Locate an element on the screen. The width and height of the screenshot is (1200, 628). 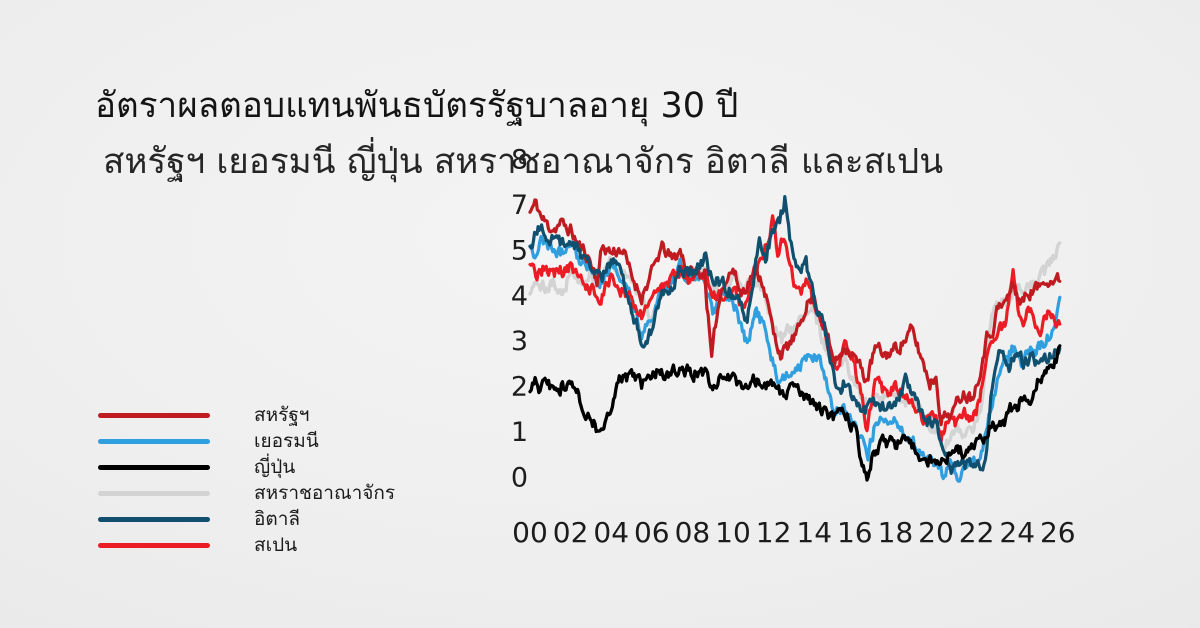
legend-item-japan: ญี่ปุ่น is located at coordinates (246, 467).